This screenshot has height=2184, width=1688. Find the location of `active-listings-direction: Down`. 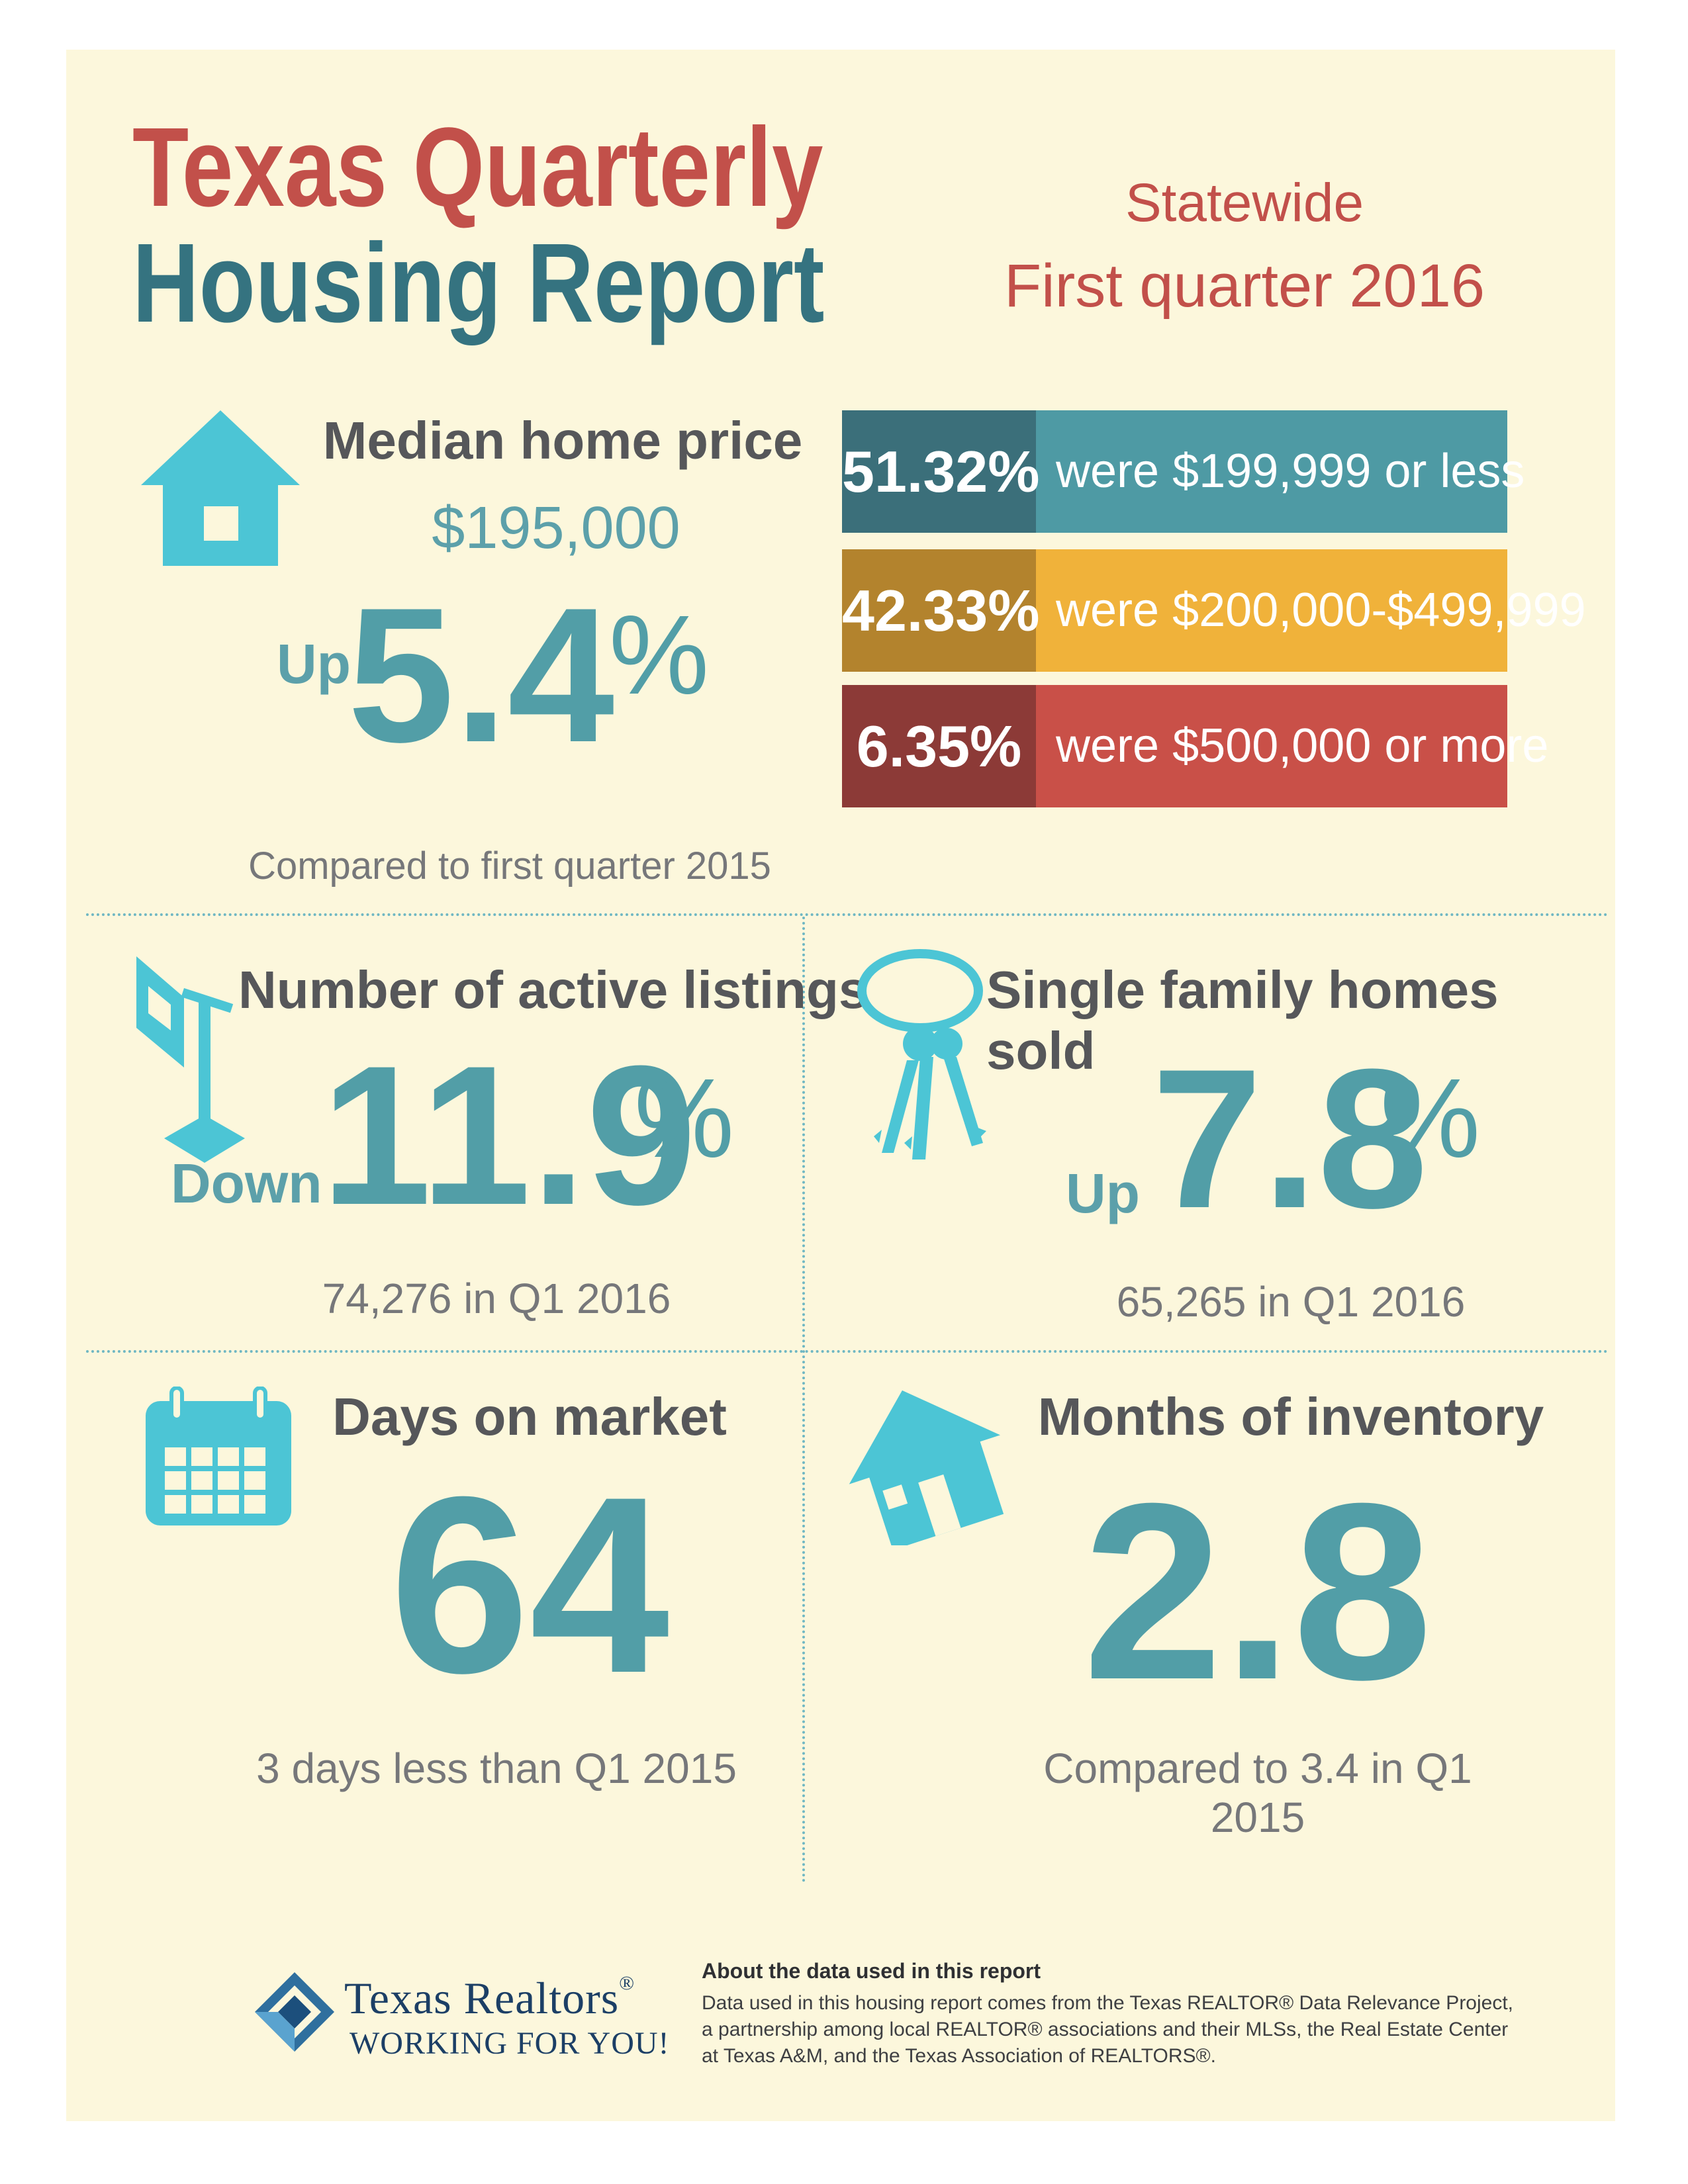

active-listings-direction: Down is located at coordinates (246, 1183).